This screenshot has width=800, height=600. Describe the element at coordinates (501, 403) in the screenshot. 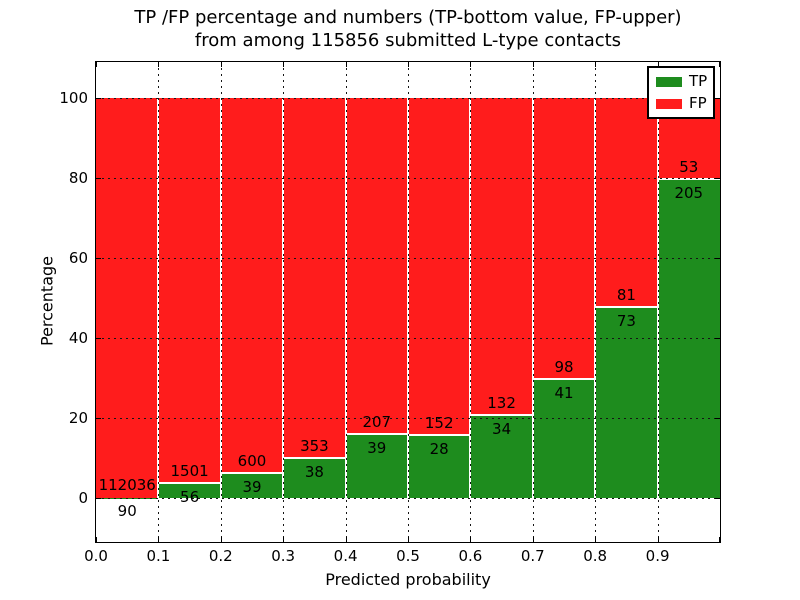

I see `fp-count-label: 132` at that location.